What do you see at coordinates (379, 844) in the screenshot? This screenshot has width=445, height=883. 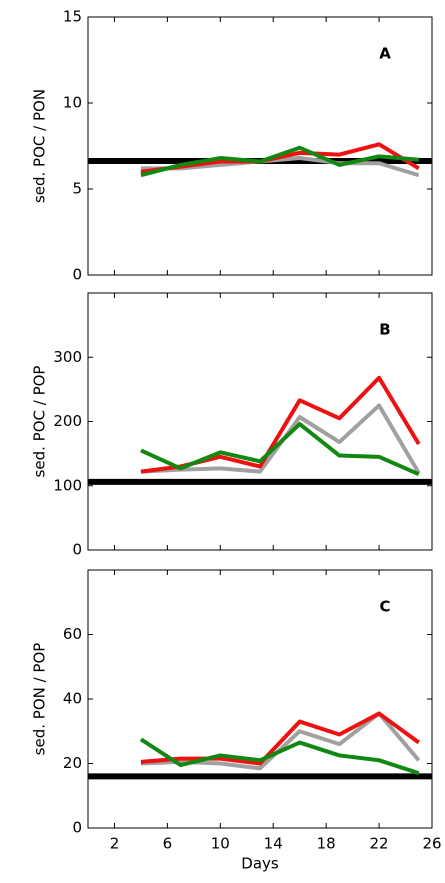 I see `x-tick-label: 22` at bounding box center [379, 844].